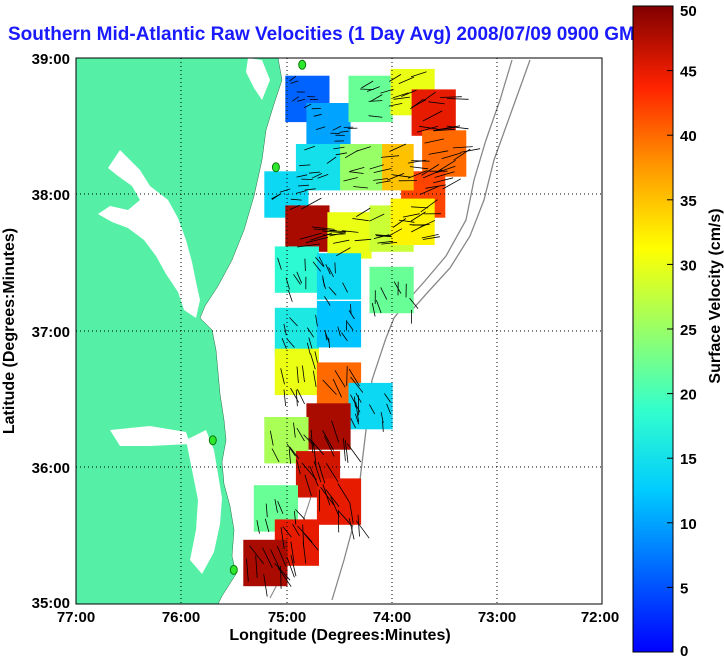 The height and width of the screenshot is (659, 724). What do you see at coordinates (688, 524) in the screenshot?
I see `colorbar-tick-label: 10` at bounding box center [688, 524].